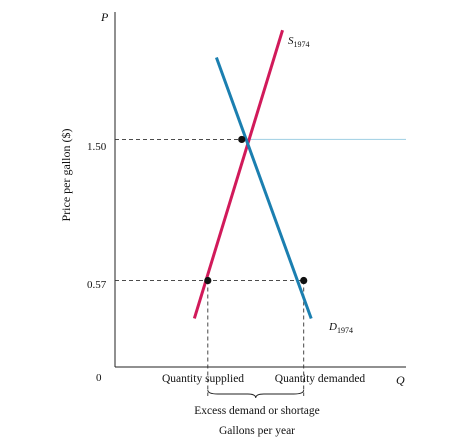 The width and height of the screenshot is (462, 441). I want to click on x-axis-label: Gallons per year, so click(257, 431).